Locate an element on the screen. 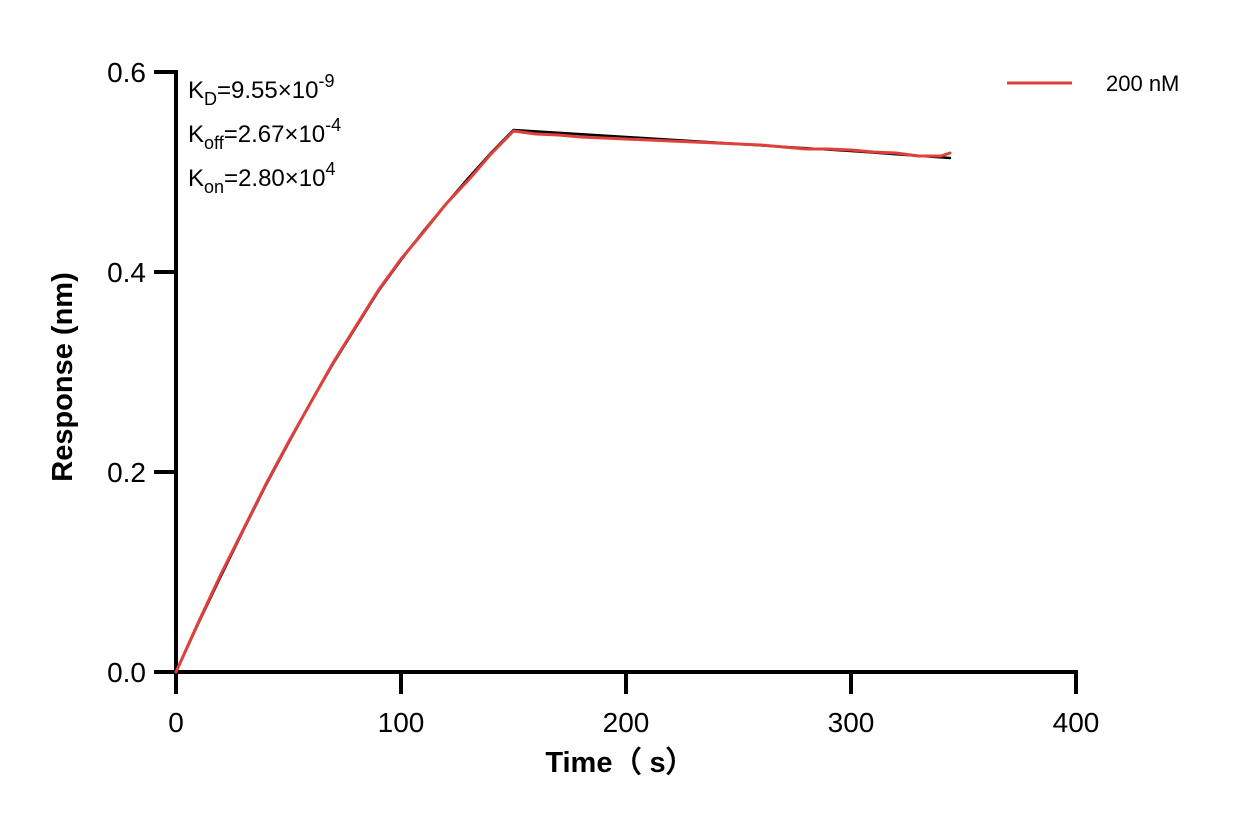 This screenshot has width=1233, height=825. x-tick-label: 300 is located at coordinates (851, 722).